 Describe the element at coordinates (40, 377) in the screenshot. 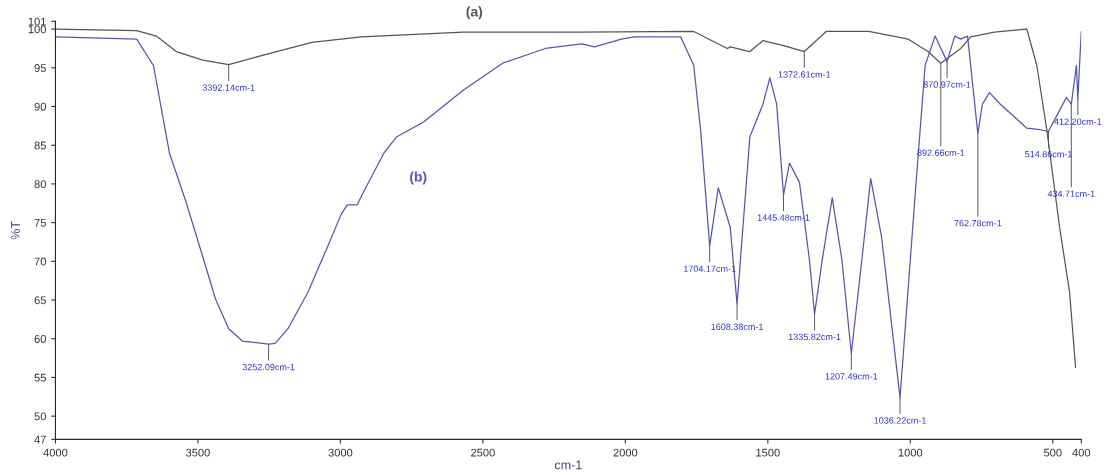

I see `y-tick-label: 55` at that location.